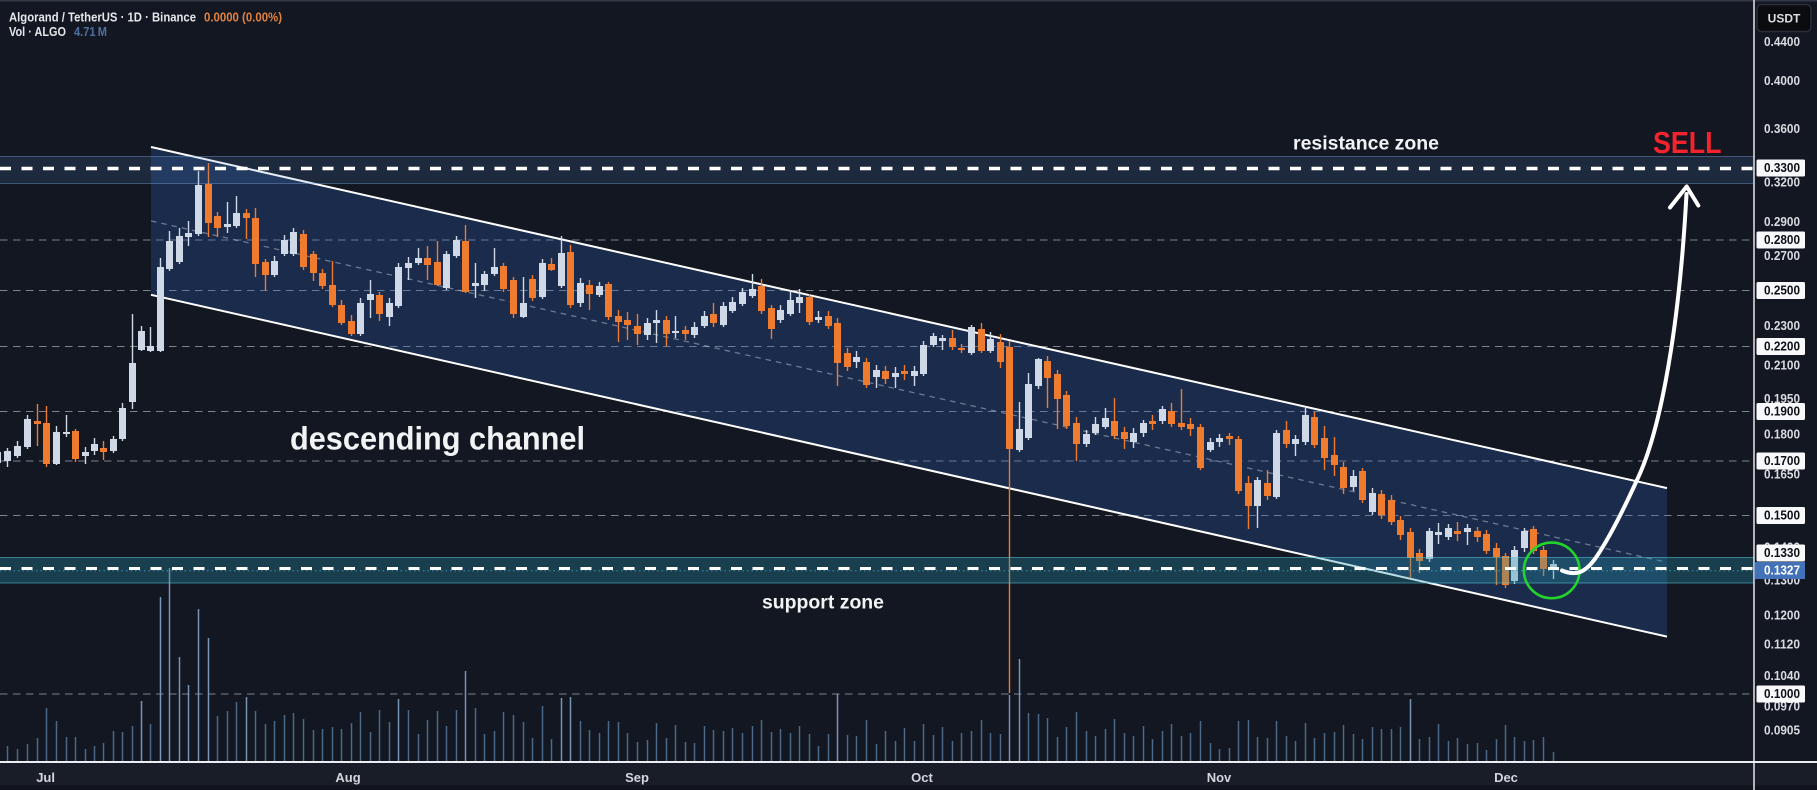 Image resolution: width=1817 pixels, height=790 pixels. Describe the element at coordinates (1782, 616) in the screenshot. I see `svg-text: 0.1200` at that location.